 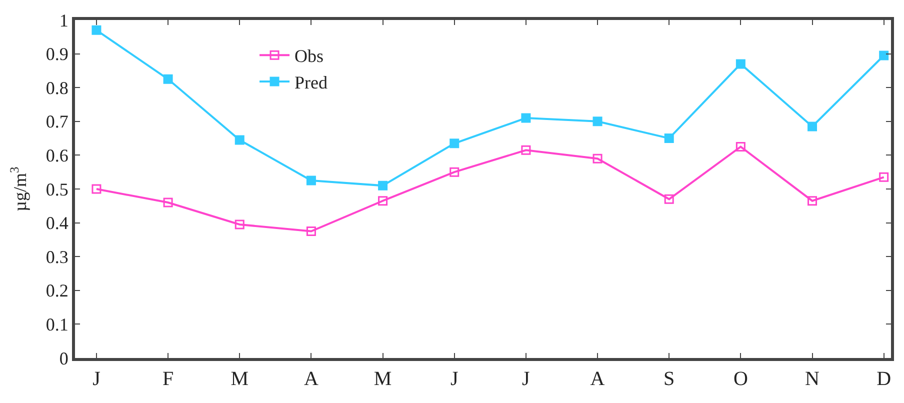 What do you see at coordinates (57, 122) in the screenshot?
I see `y-tick-label: 0.7` at bounding box center [57, 122].